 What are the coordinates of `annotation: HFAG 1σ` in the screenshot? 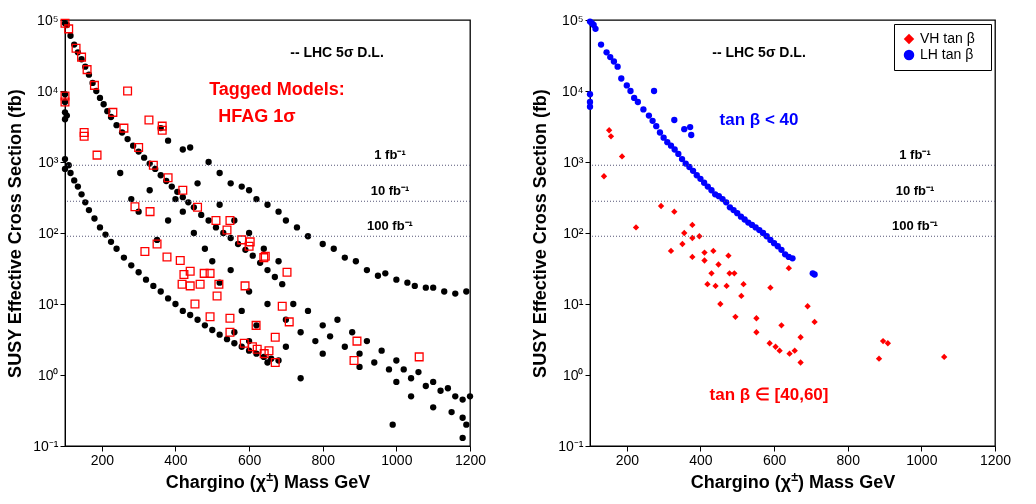 It's located at (257, 116).